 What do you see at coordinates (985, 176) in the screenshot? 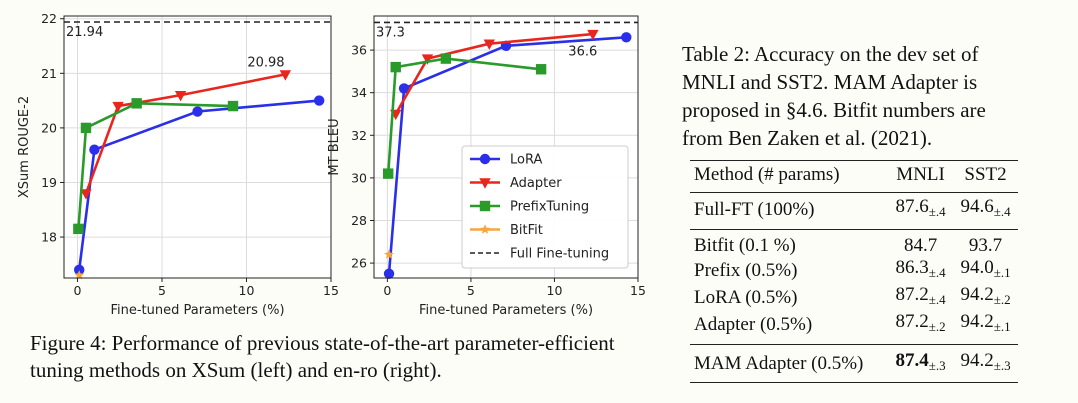
I see `header-sst2: SST2` at bounding box center [985, 176].